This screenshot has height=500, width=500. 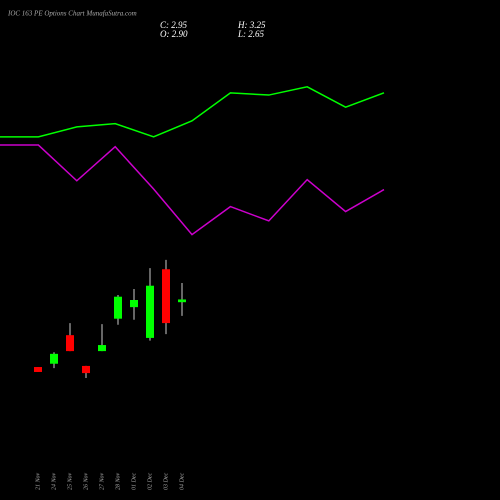 I want to click on x-tick-label: 24 Nov, so click(x=53, y=481).